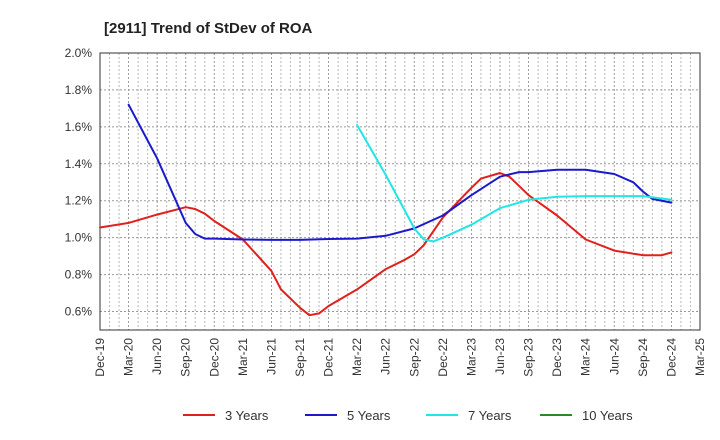 This screenshot has width=720, height=440. What do you see at coordinates (208, 28) in the screenshot?
I see `chart-title: [2911] Trend of StDev of ROA` at bounding box center [208, 28].